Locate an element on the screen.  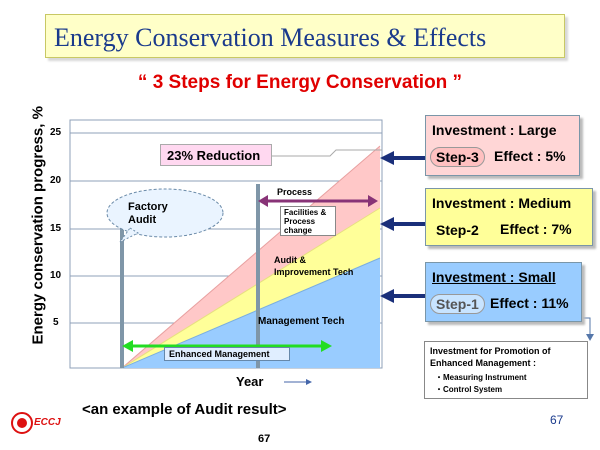
enhanced-management-box: Enhanced Management is located at coordinates (227, 354).